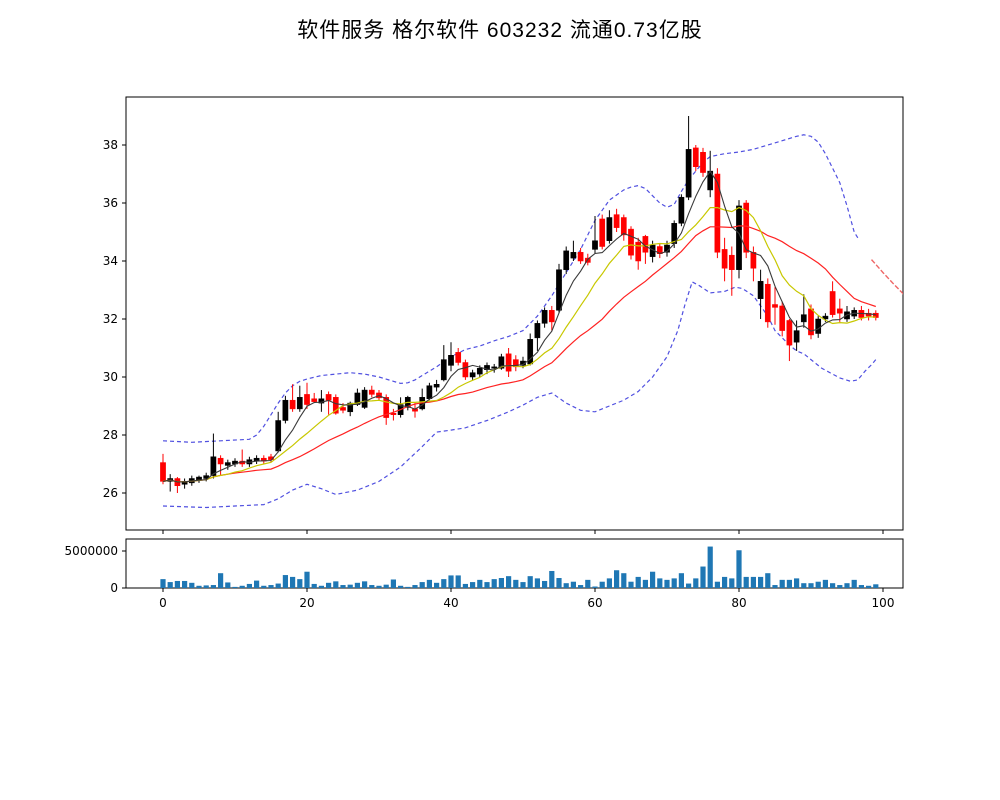  Describe the element at coordinates (114, 588) in the screenshot. I see `volume-tick-label: 0` at that location.